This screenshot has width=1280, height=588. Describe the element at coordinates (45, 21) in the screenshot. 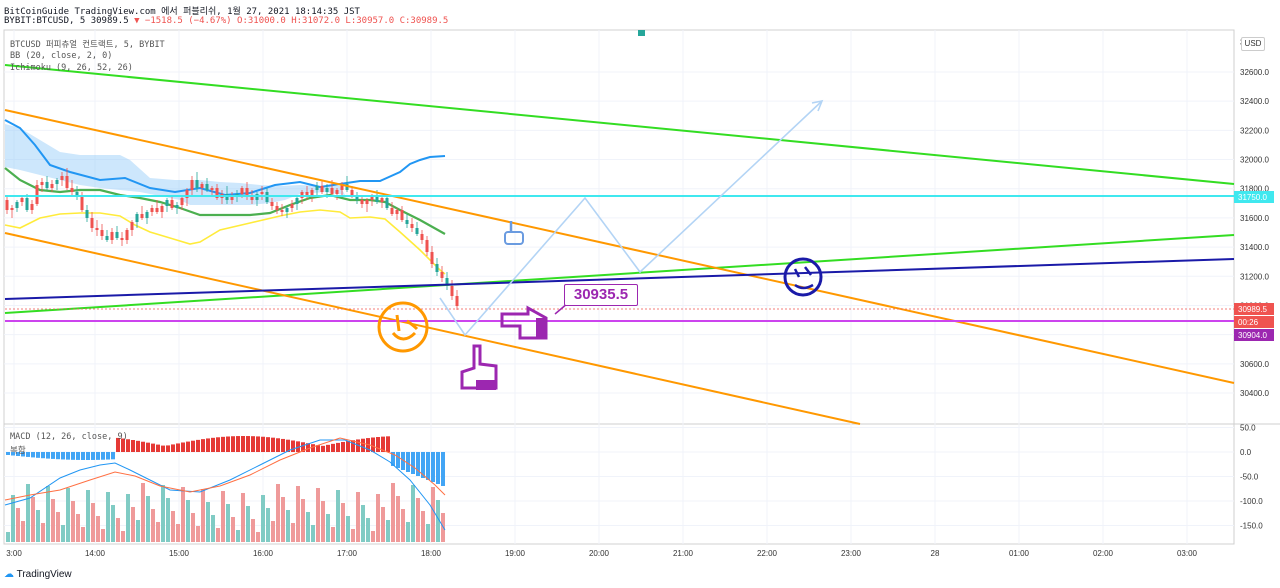

I see `symbol-label: BYBIT:BTCUSD, 5` at that location.